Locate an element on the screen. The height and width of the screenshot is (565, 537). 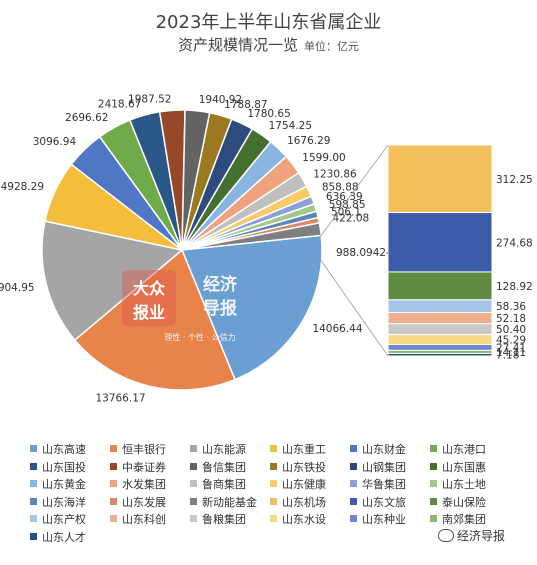
bar-label-5: 52.18 is located at coordinates (511, 319).